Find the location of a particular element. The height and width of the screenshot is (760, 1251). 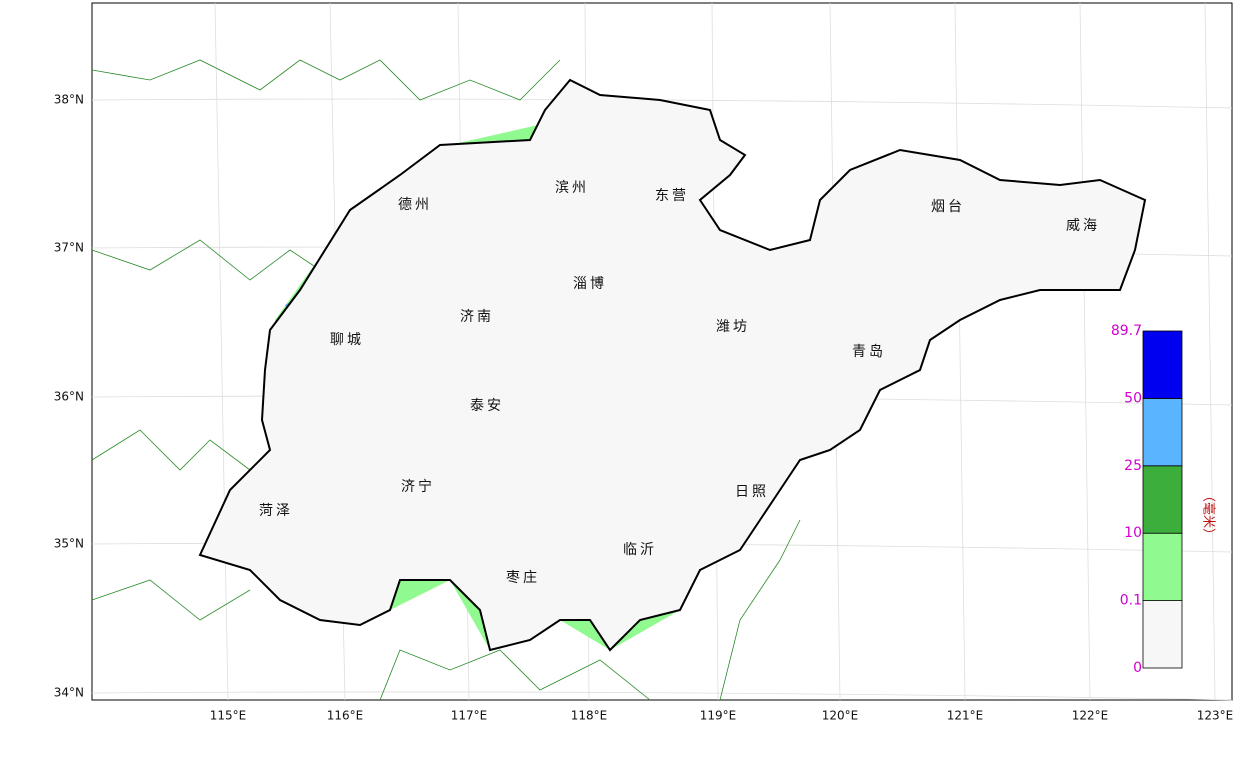

y-axis-label: 38°N is located at coordinates (69, 100).